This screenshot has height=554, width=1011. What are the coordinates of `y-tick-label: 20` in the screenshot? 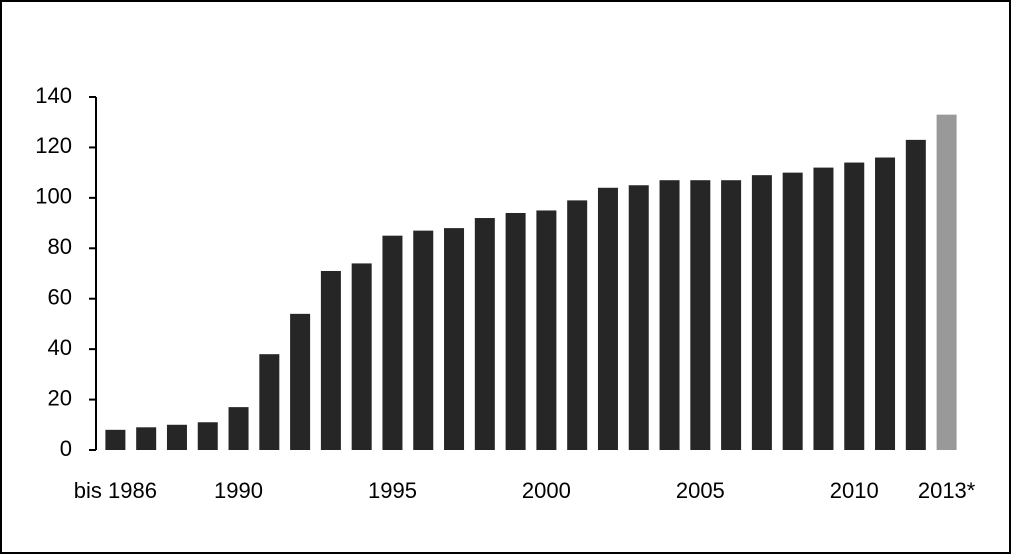 It's located at (60, 397).